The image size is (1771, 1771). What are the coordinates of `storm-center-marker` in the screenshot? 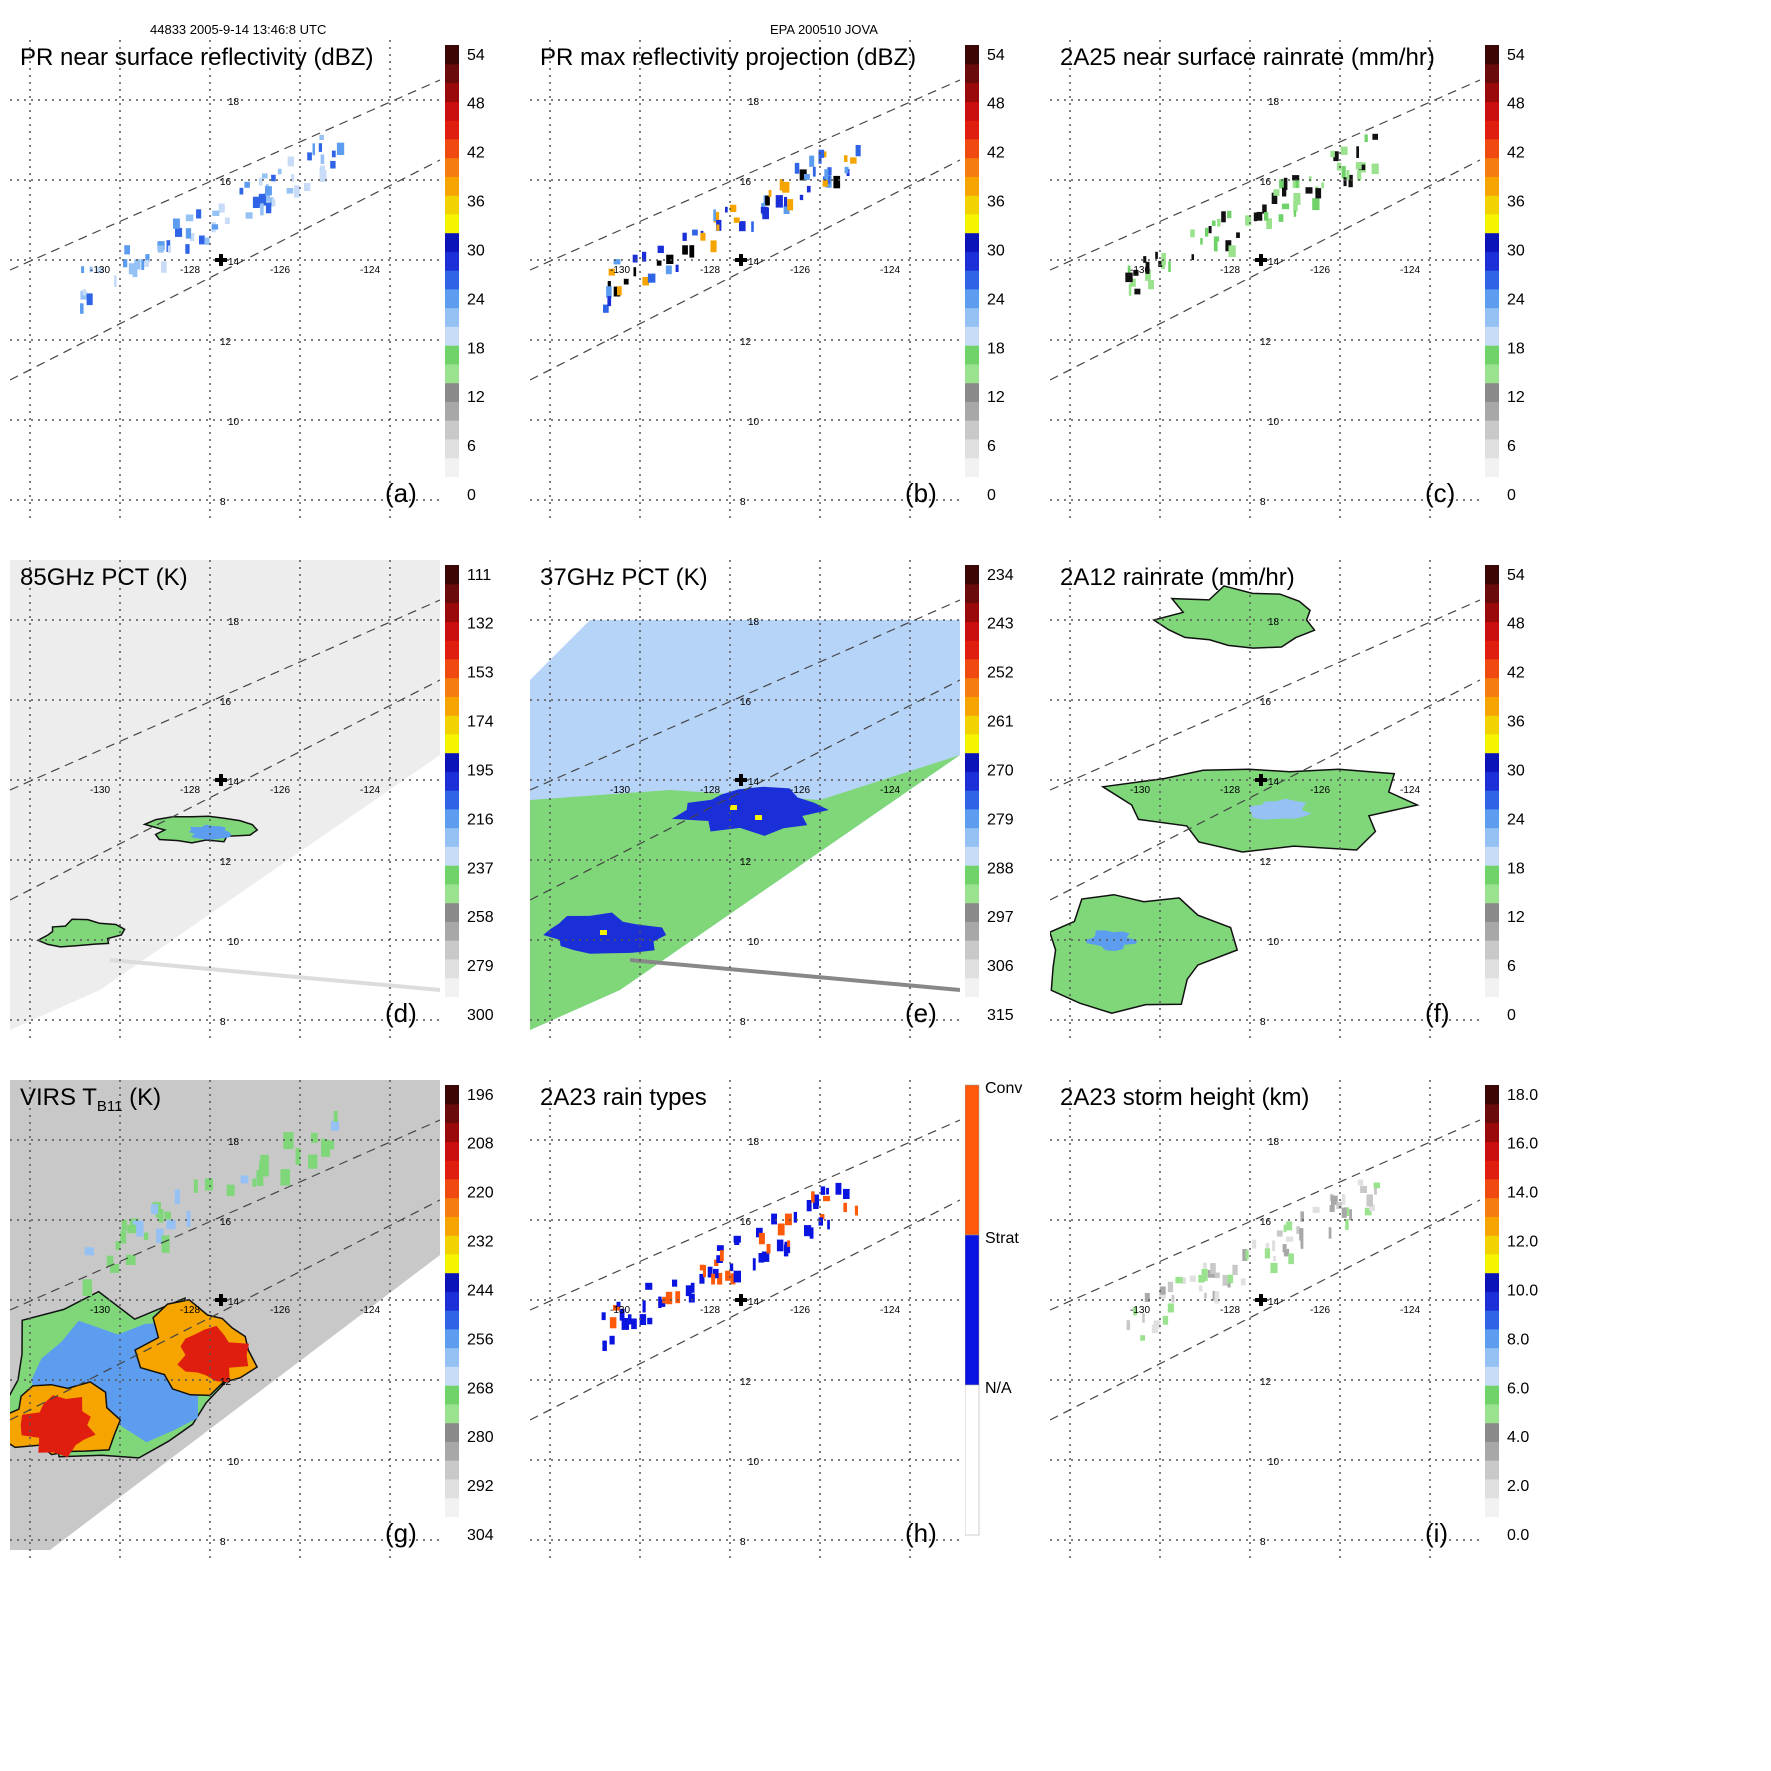 It's located at (1261, 1300).